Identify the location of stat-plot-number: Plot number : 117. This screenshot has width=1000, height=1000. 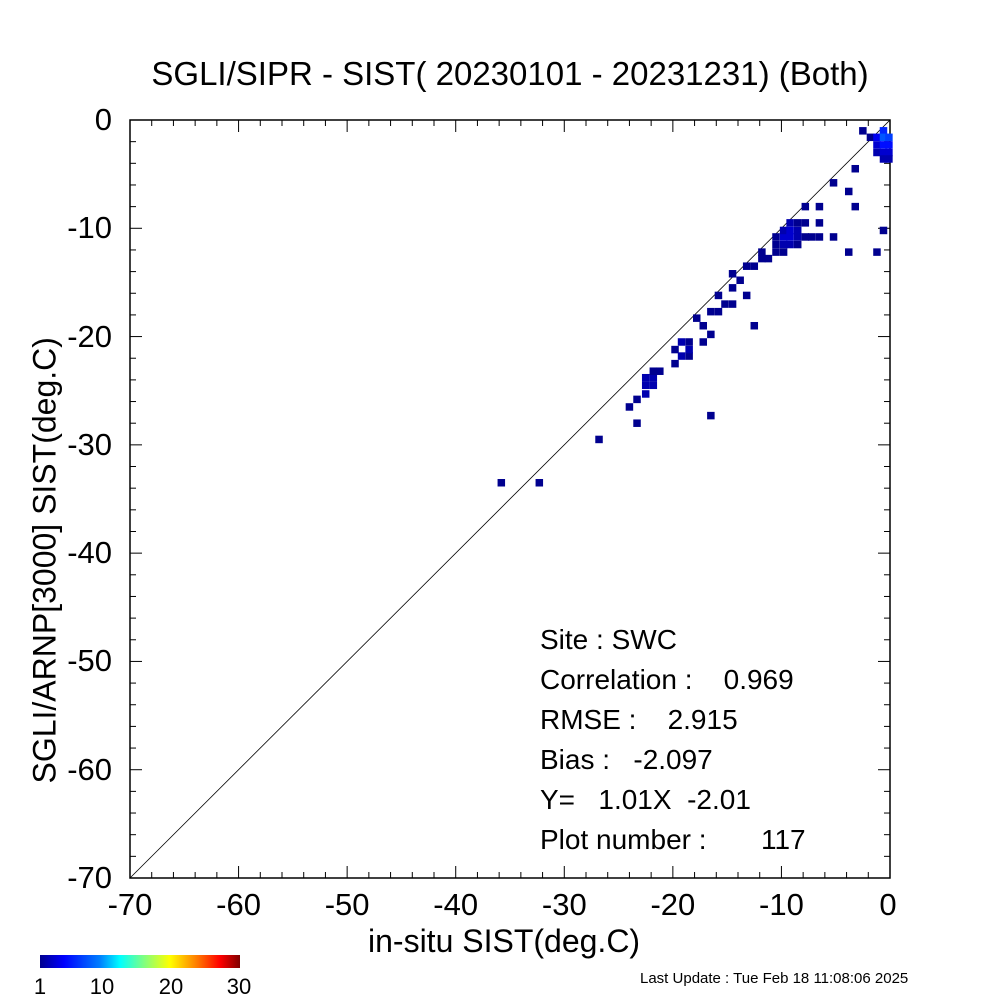
(673, 839).